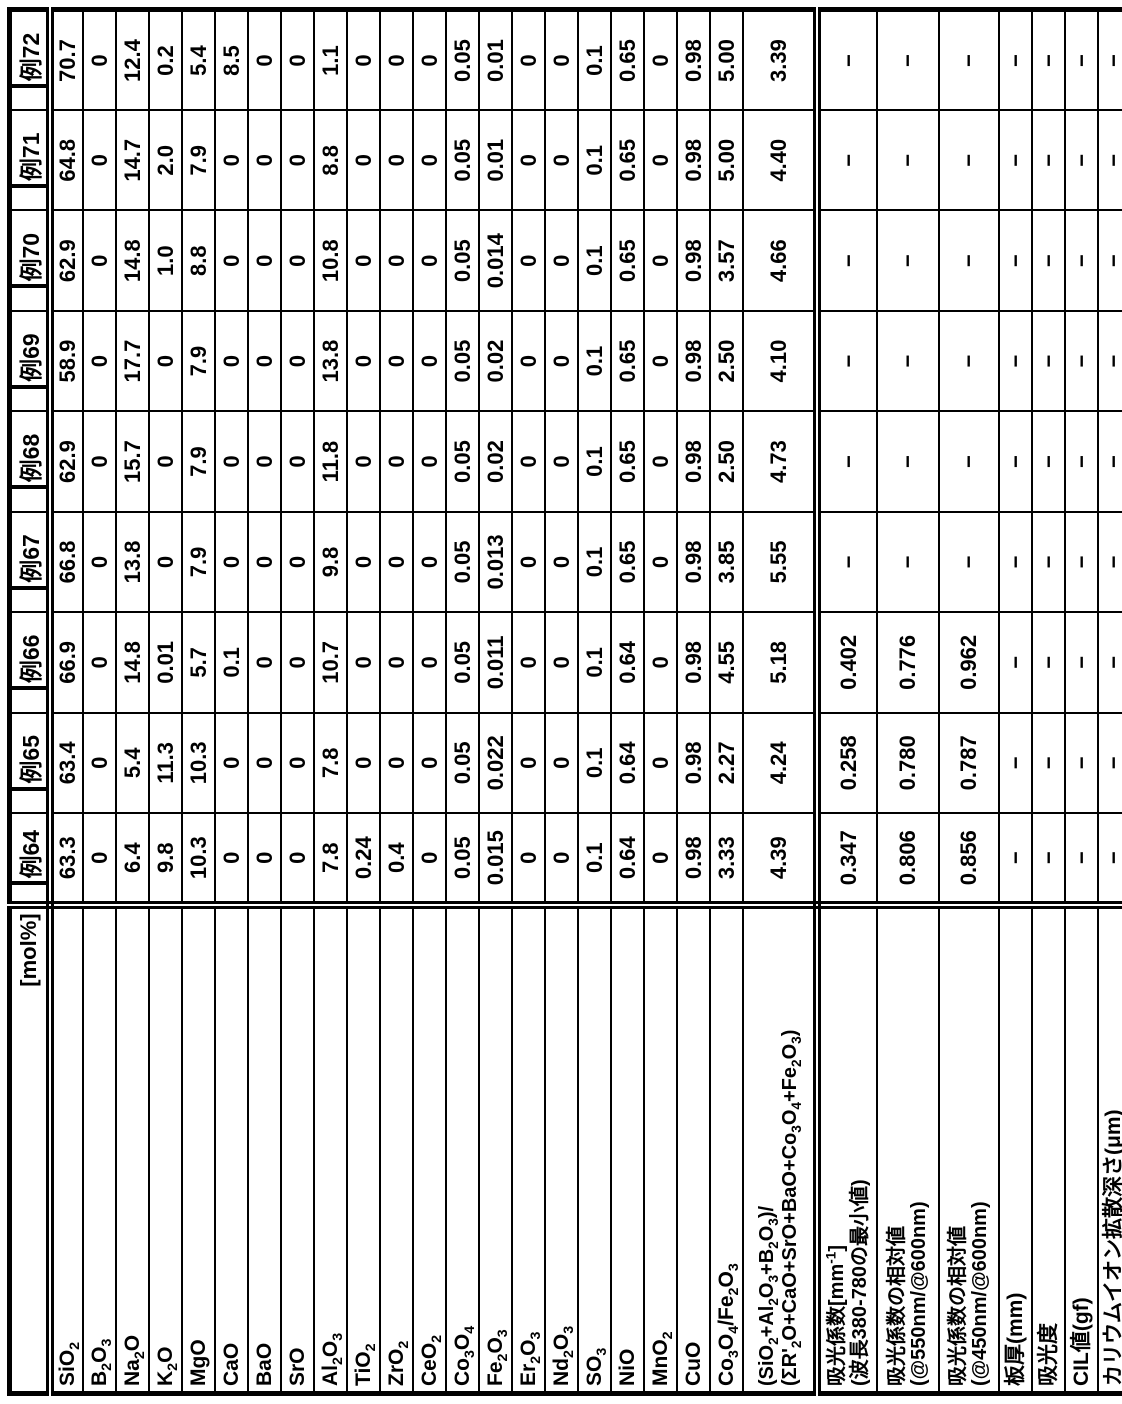  I want to click on row-label: NiO, so click(627, 1149).